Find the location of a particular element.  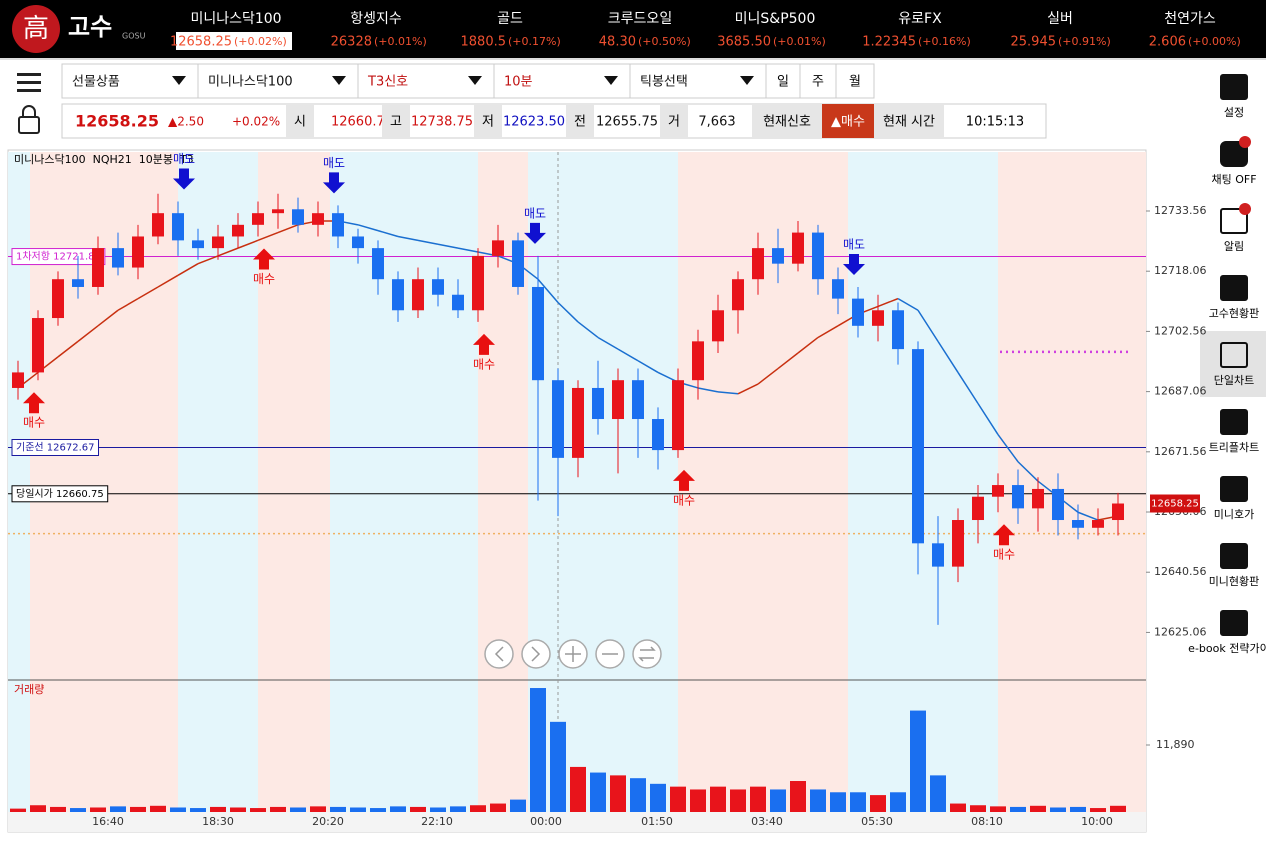

ticker-change: (+0.16%) is located at coordinates (944, 41).